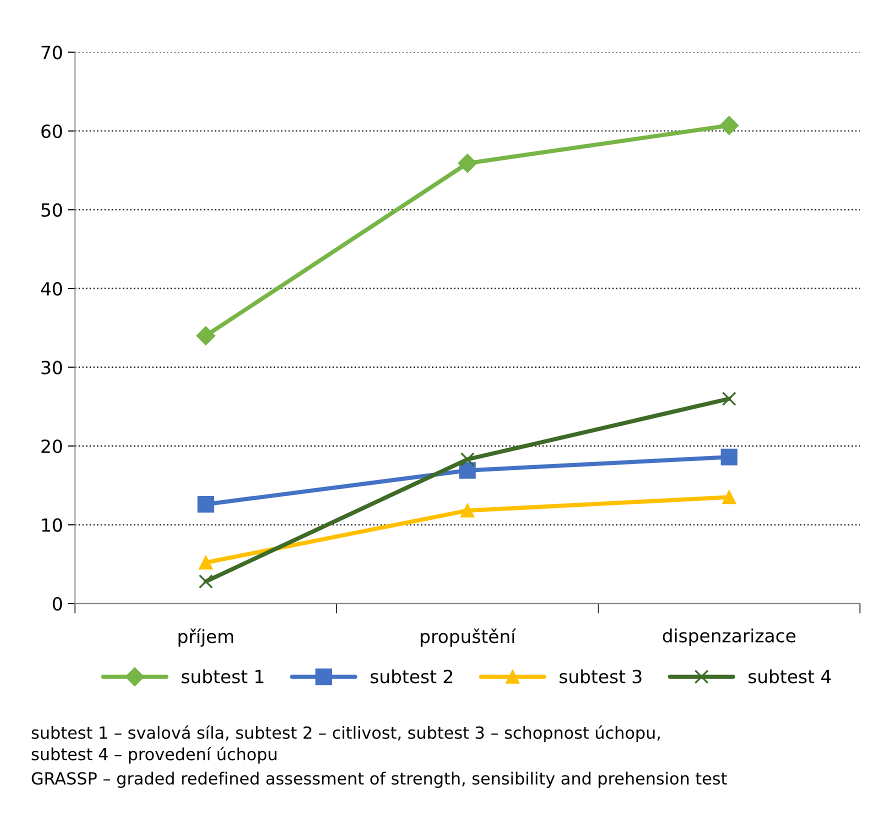 This screenshot has height=829, width=882. What do you see at coordinates (468, 637) in the screenshot?
I see `x-tick-label: propuštění` at bounding box center [468, 637].